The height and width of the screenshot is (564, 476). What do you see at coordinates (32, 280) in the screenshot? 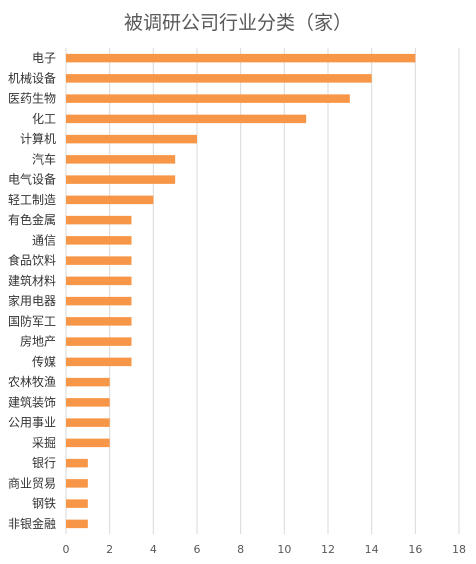
I see `category-label: 建筑材料` at bounding box center [32, 280].